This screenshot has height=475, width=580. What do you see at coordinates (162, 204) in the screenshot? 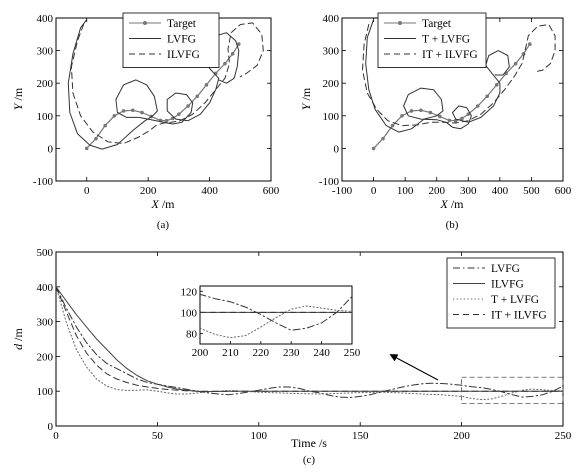
I see `panel-a-x-label: X /m` at bounding box center [162, 204].